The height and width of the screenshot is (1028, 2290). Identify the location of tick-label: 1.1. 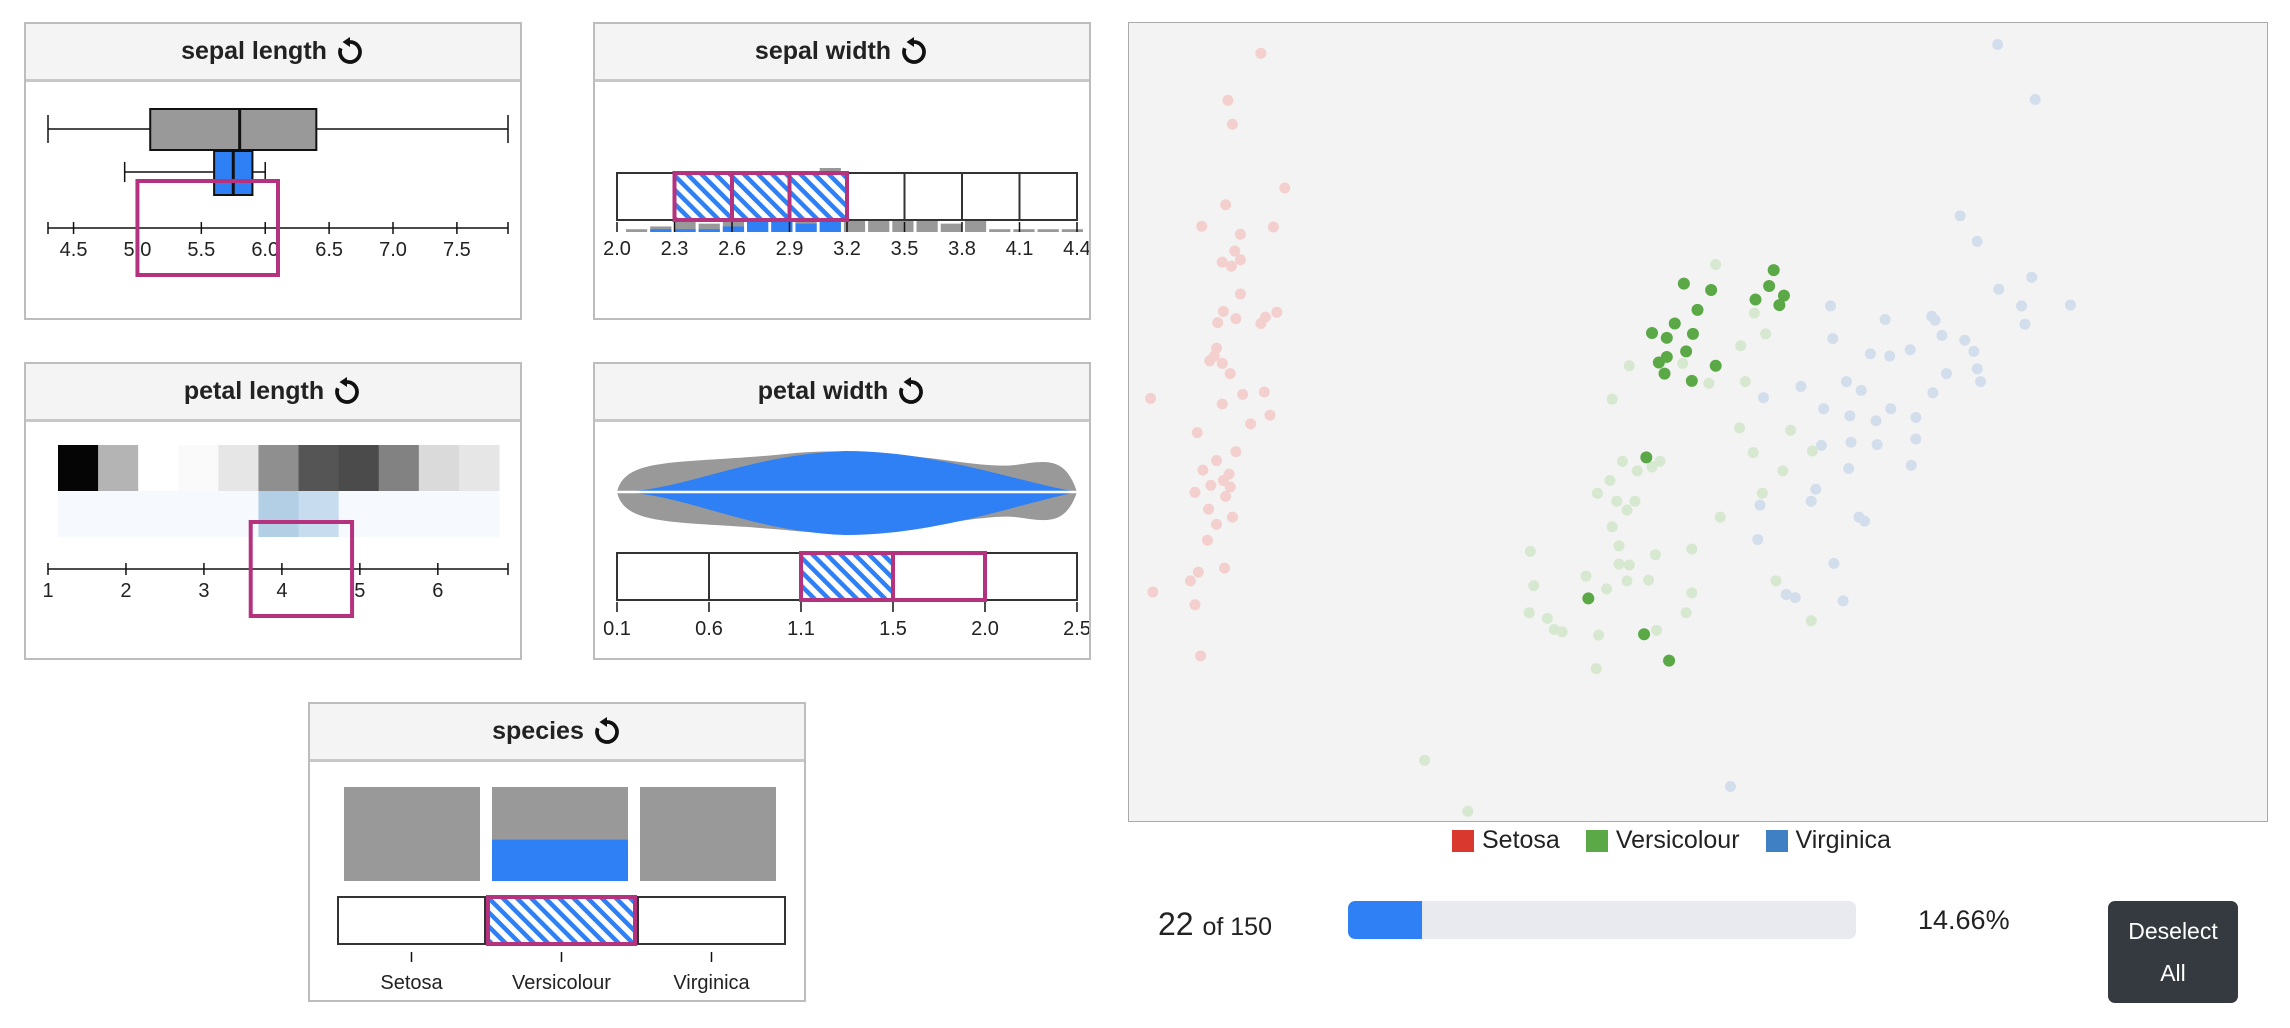
(801, 629).